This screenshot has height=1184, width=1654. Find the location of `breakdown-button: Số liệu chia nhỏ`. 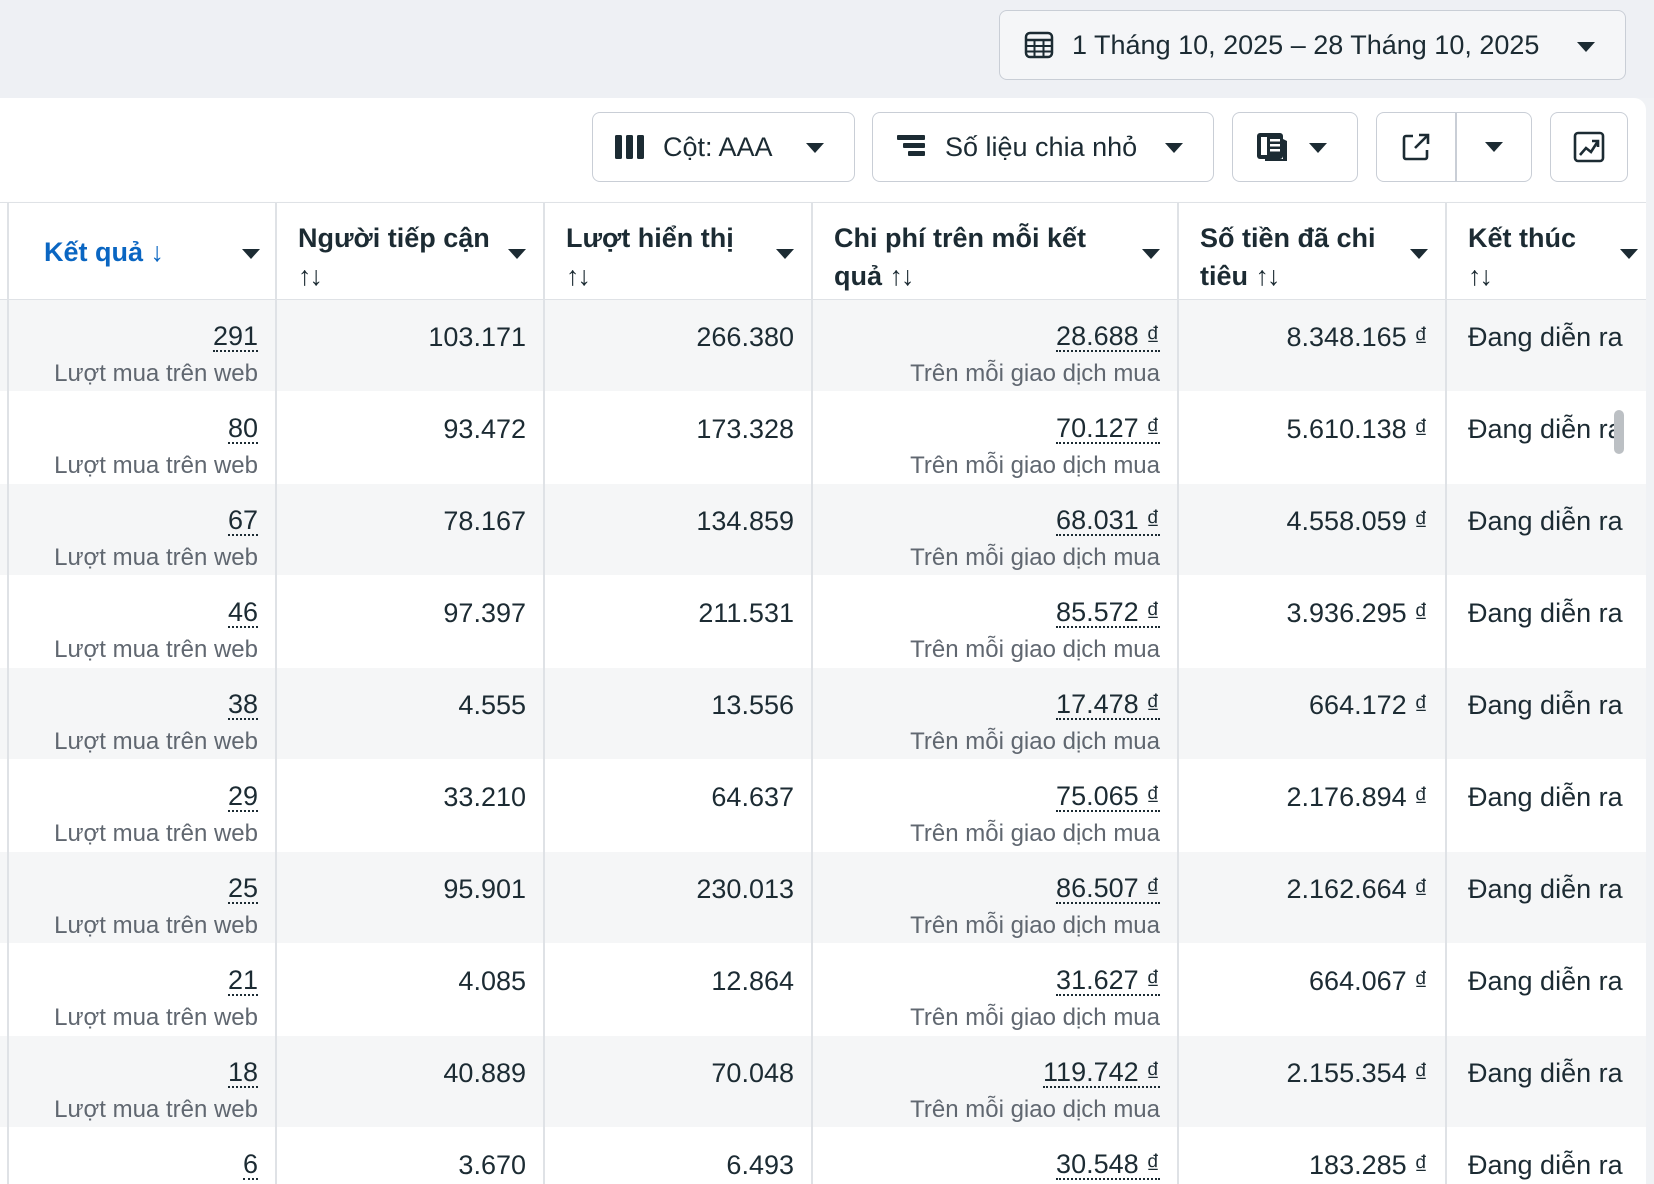

breakdown-button: Số liệu chia nhỏ is located at coordinates (1043, 147).